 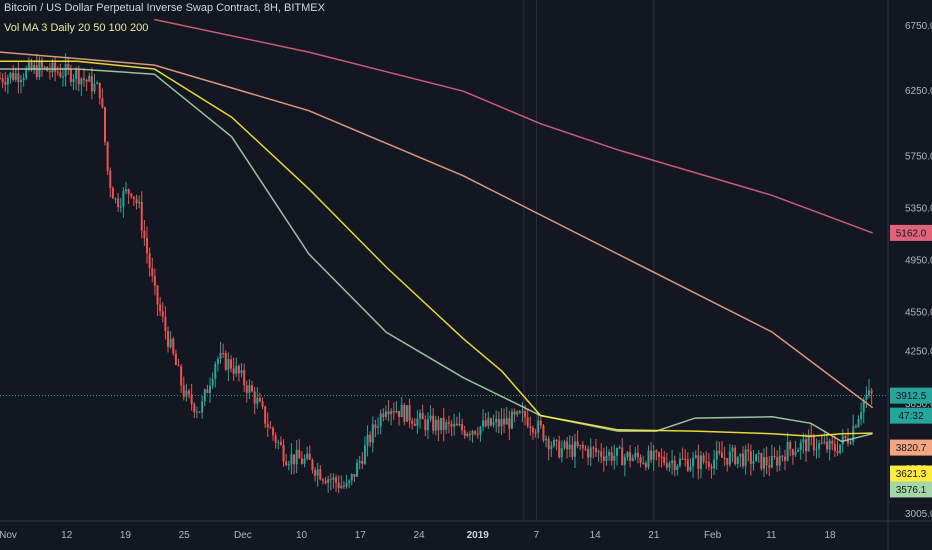 What do you see at coordinates (478, 535) in the screenshot?
I see `x-tick-label: 2019` at bounding box center [478, 535].